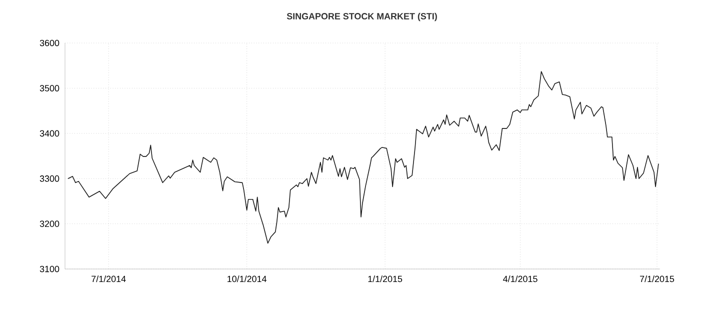  Describe the element at coordinates (520, 279) in the screenshot. I see `x-tick-label: 4/1/2015` at that location.